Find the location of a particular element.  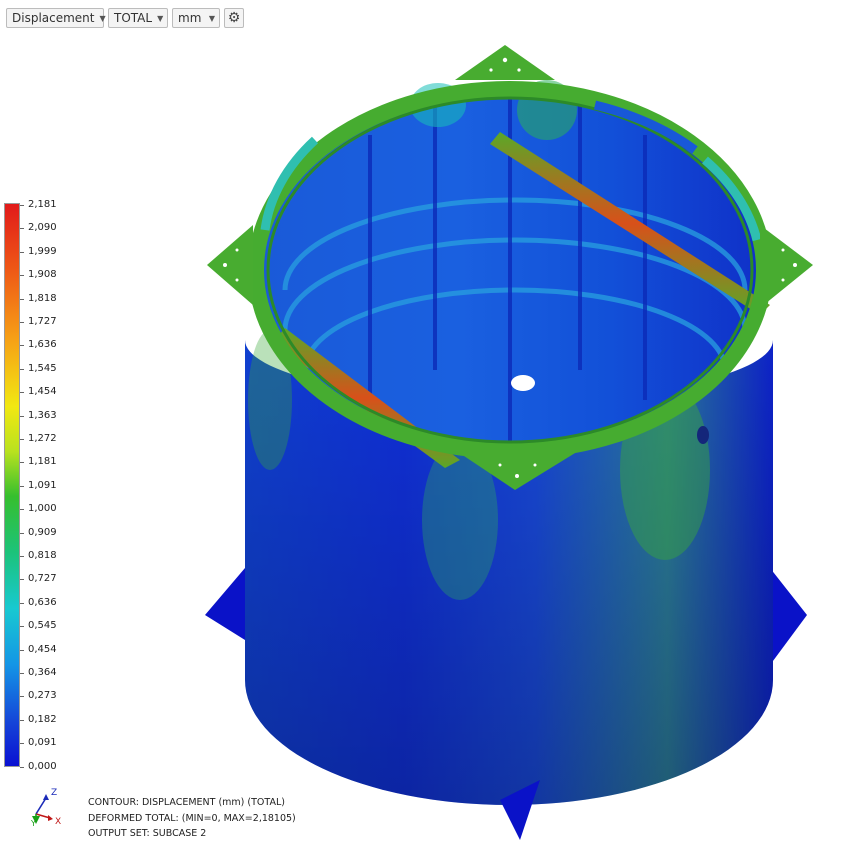

legend-color-bar is located at coordinates (12, 485).